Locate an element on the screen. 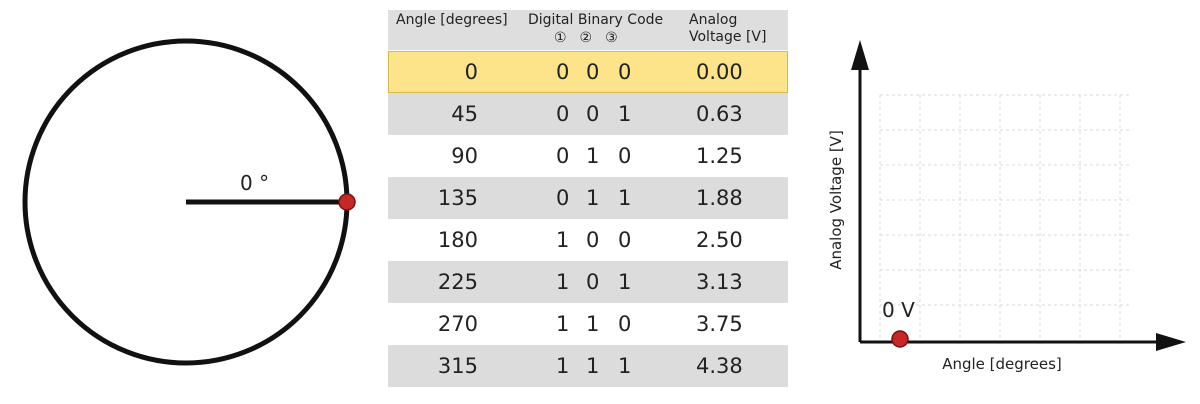 This screenshot has height=404, width=1200. graph-grid is located at coordinates (1004, 216).